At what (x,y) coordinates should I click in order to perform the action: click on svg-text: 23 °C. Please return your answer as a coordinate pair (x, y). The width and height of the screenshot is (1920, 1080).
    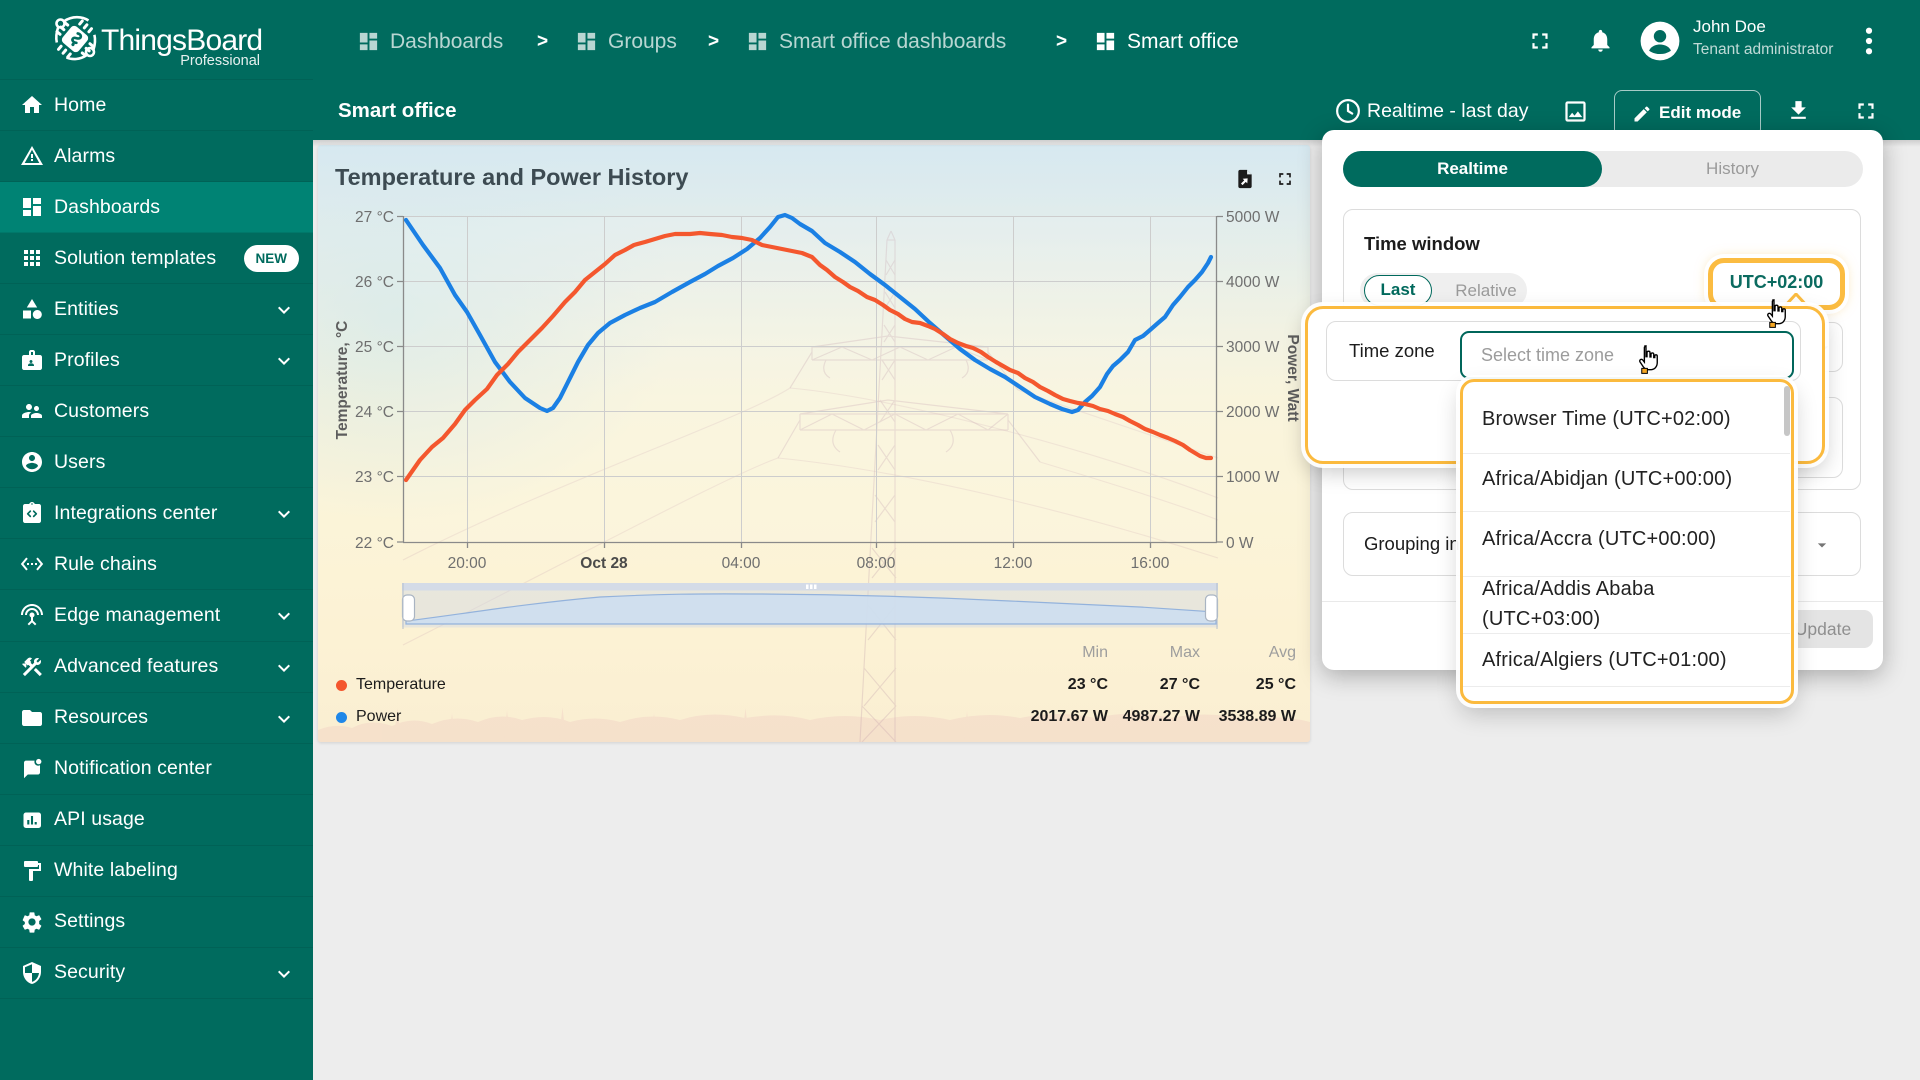
    Looking at the image, I should click on (374, 477).